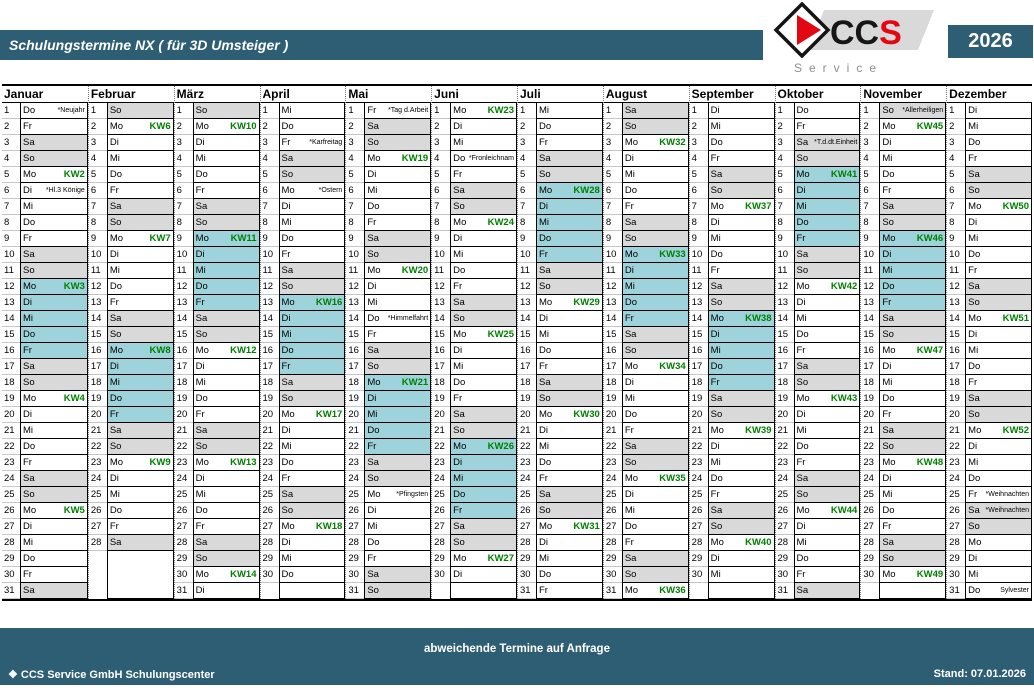 Image resolution: width=1034 pixels, height=691 pixels. Describe the element at coordinates (698, 543) in the screenshot. I see `day-number: 28` at that location.